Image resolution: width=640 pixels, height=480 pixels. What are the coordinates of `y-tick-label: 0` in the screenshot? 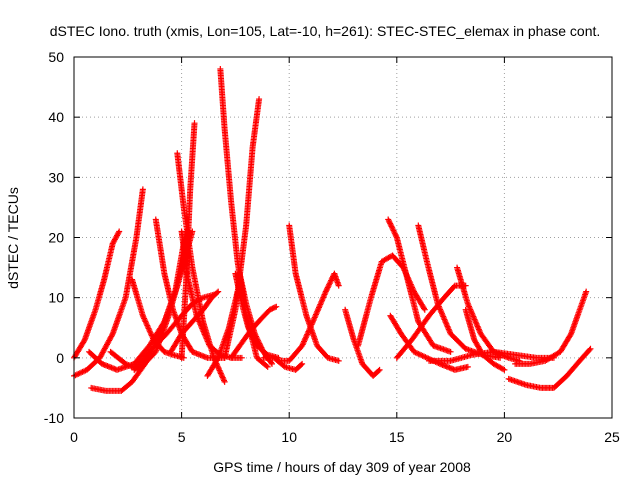 It's located at (60, 358).